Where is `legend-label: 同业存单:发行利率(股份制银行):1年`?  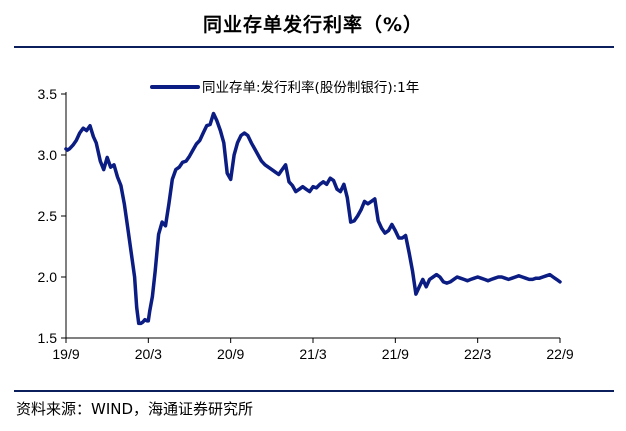 legend-label: 同业存单:发行利率(股份制银行):1年 is located at coordinates (310, 87).